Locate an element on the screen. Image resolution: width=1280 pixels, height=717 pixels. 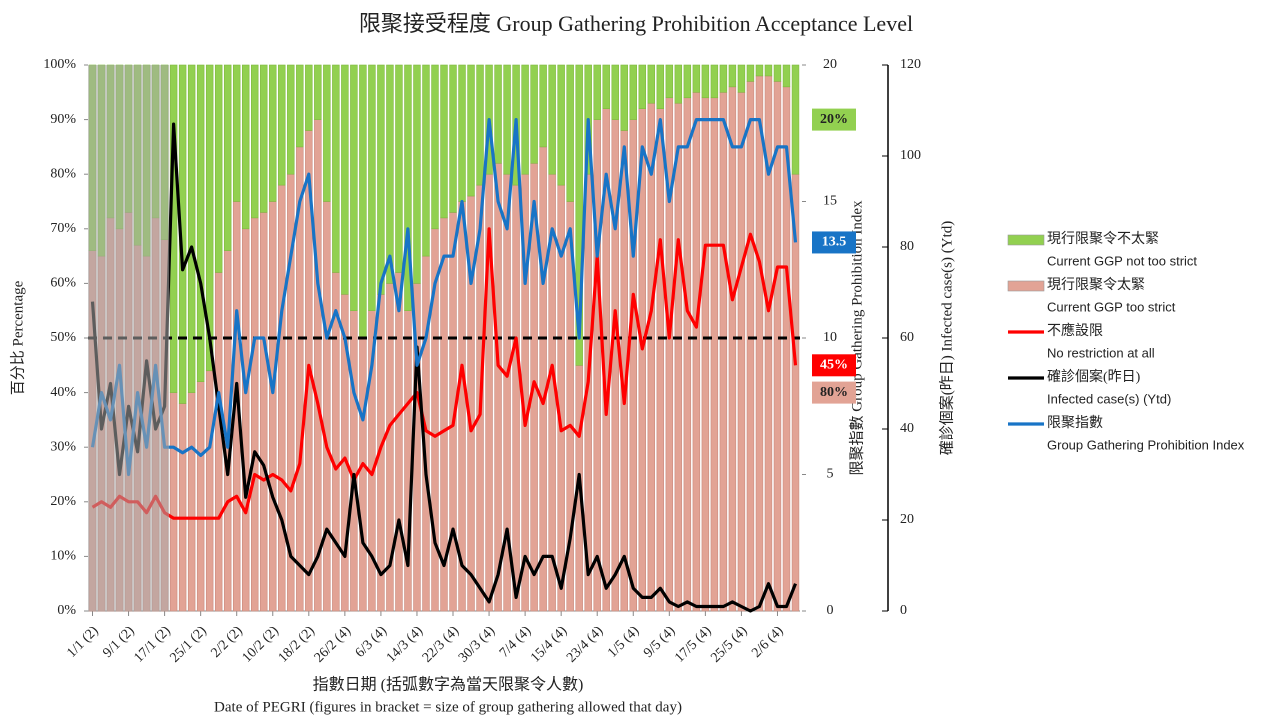
shade is located at coordinates (129, 338).